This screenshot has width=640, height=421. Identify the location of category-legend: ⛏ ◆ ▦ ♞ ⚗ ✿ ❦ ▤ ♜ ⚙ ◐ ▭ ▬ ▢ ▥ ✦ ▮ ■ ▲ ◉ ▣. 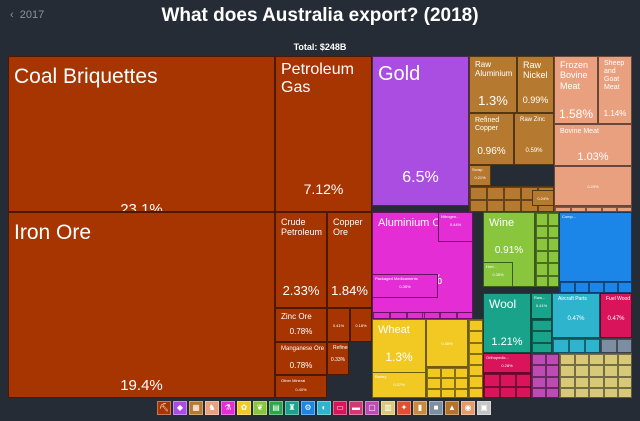
(324, 409).